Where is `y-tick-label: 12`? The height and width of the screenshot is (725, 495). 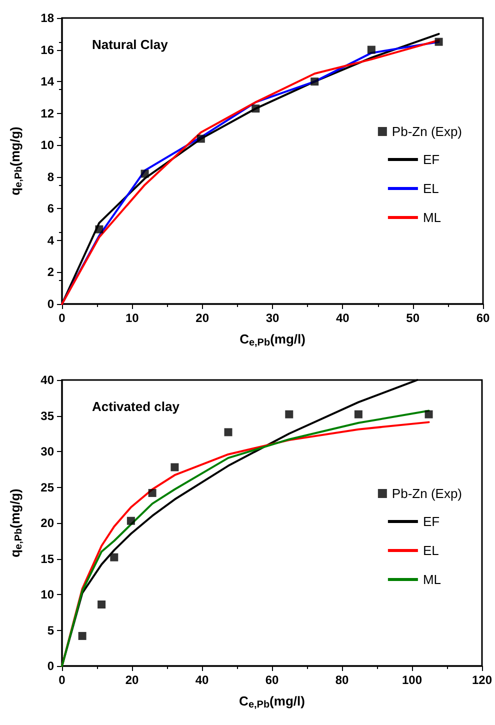
y-tick-label: 12 is located at coordinates (47, 113).